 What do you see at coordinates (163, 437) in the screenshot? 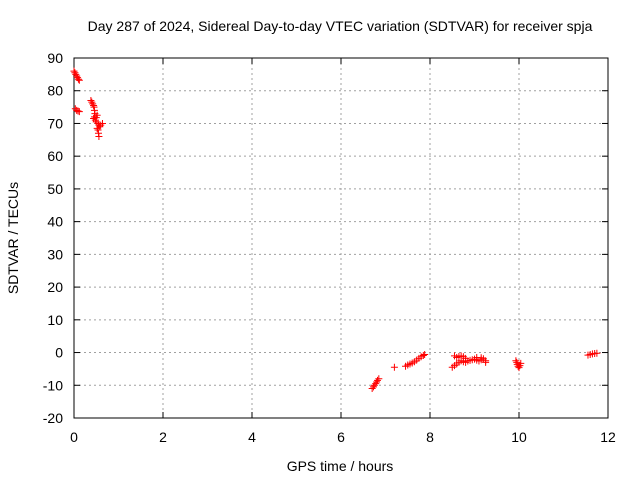
I see `x-tick-label: 2` at bounding box center [163, 437].